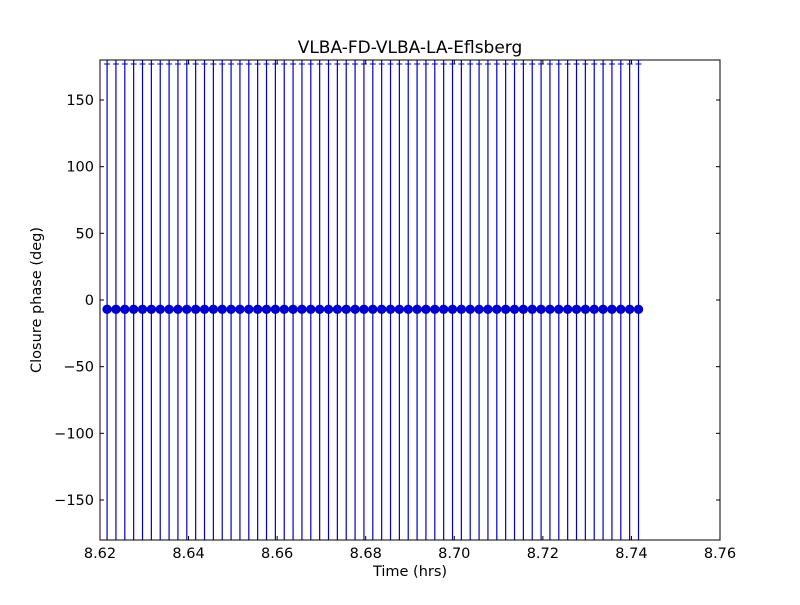  Describe the element at coordinates (454, 554) in the screenshot. I see `x-tick-label: 8.70` at that location.